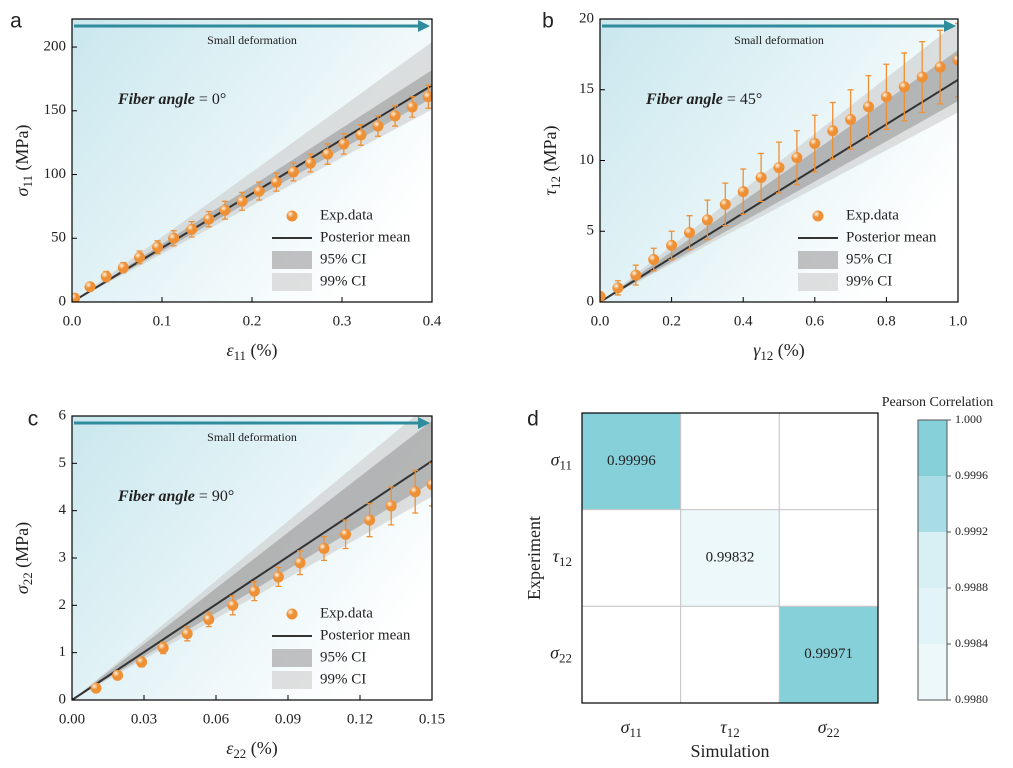  I want to click on x-tick-label: 0.12, so click(360, 719).